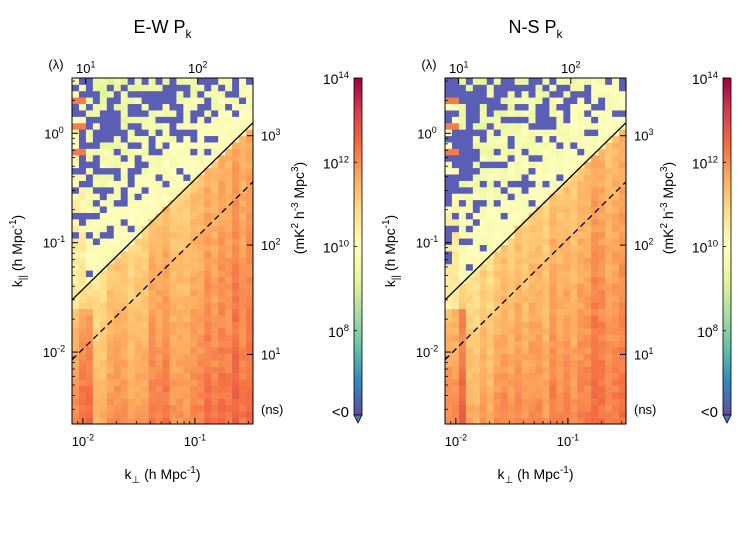 The height and width of the screenshot is (535, 742). What do you see at coordinates (270, 135) in the screenshot?
I see `right-tick-label: 103` at bounding box center [270, 135].